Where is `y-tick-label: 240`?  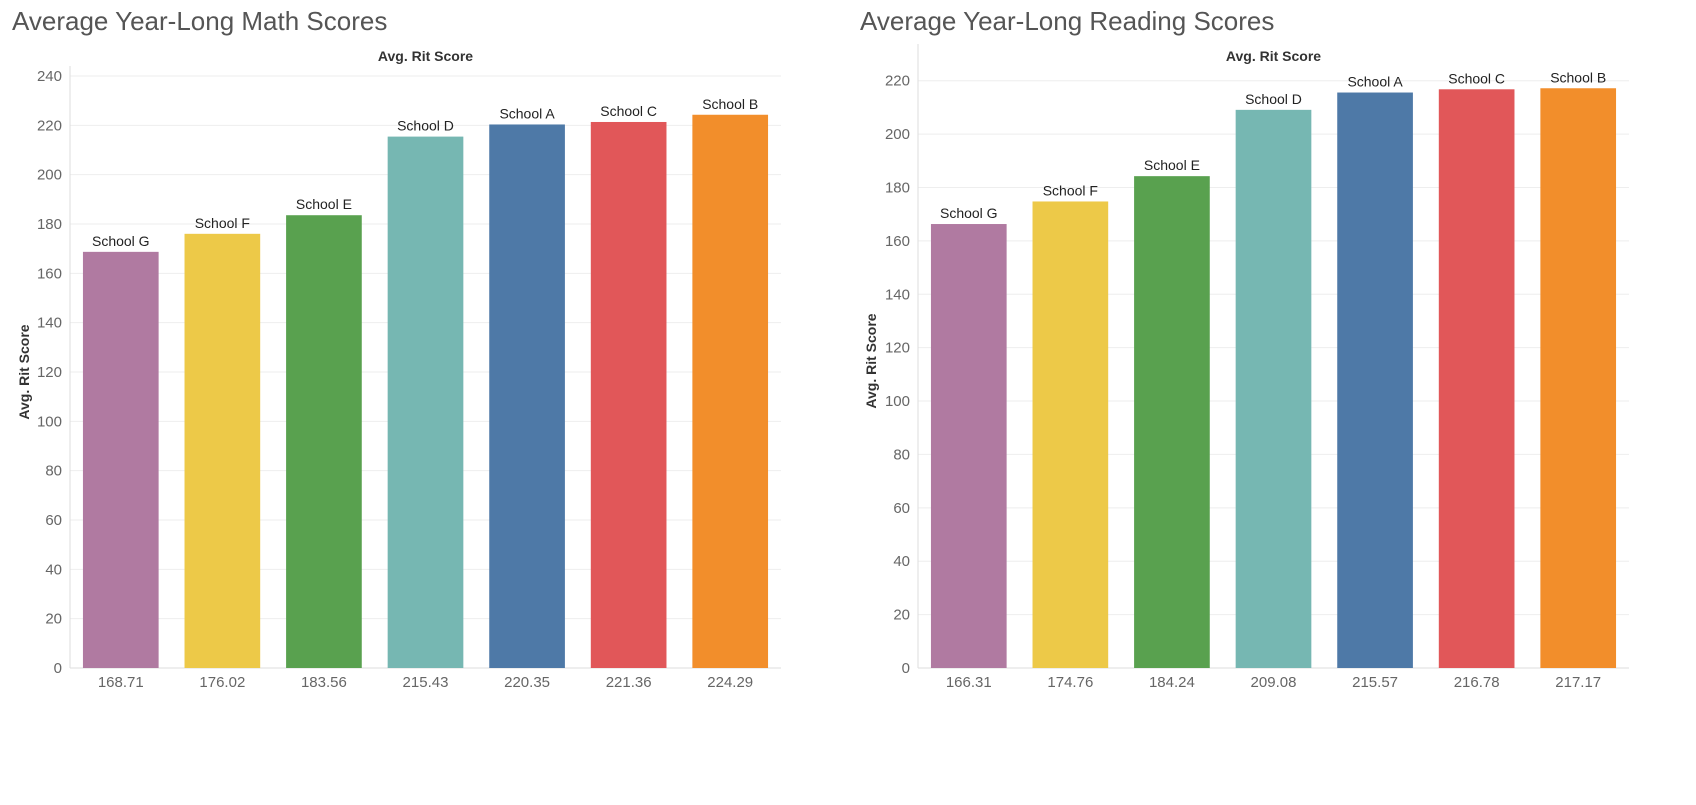
y-tick-label: 240 is located at coordinates (49, 76).